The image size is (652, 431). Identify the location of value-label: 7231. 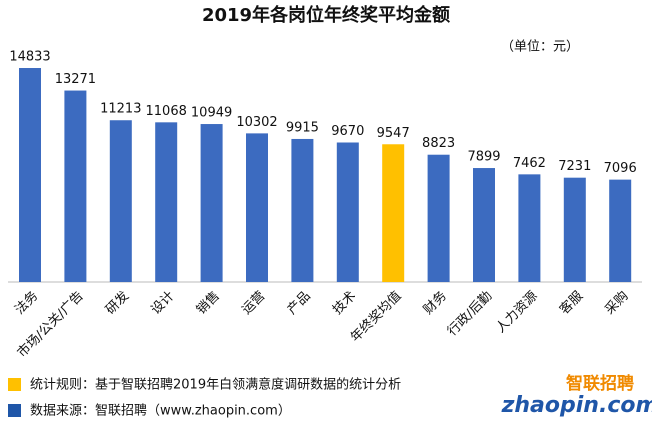
(574, 166).